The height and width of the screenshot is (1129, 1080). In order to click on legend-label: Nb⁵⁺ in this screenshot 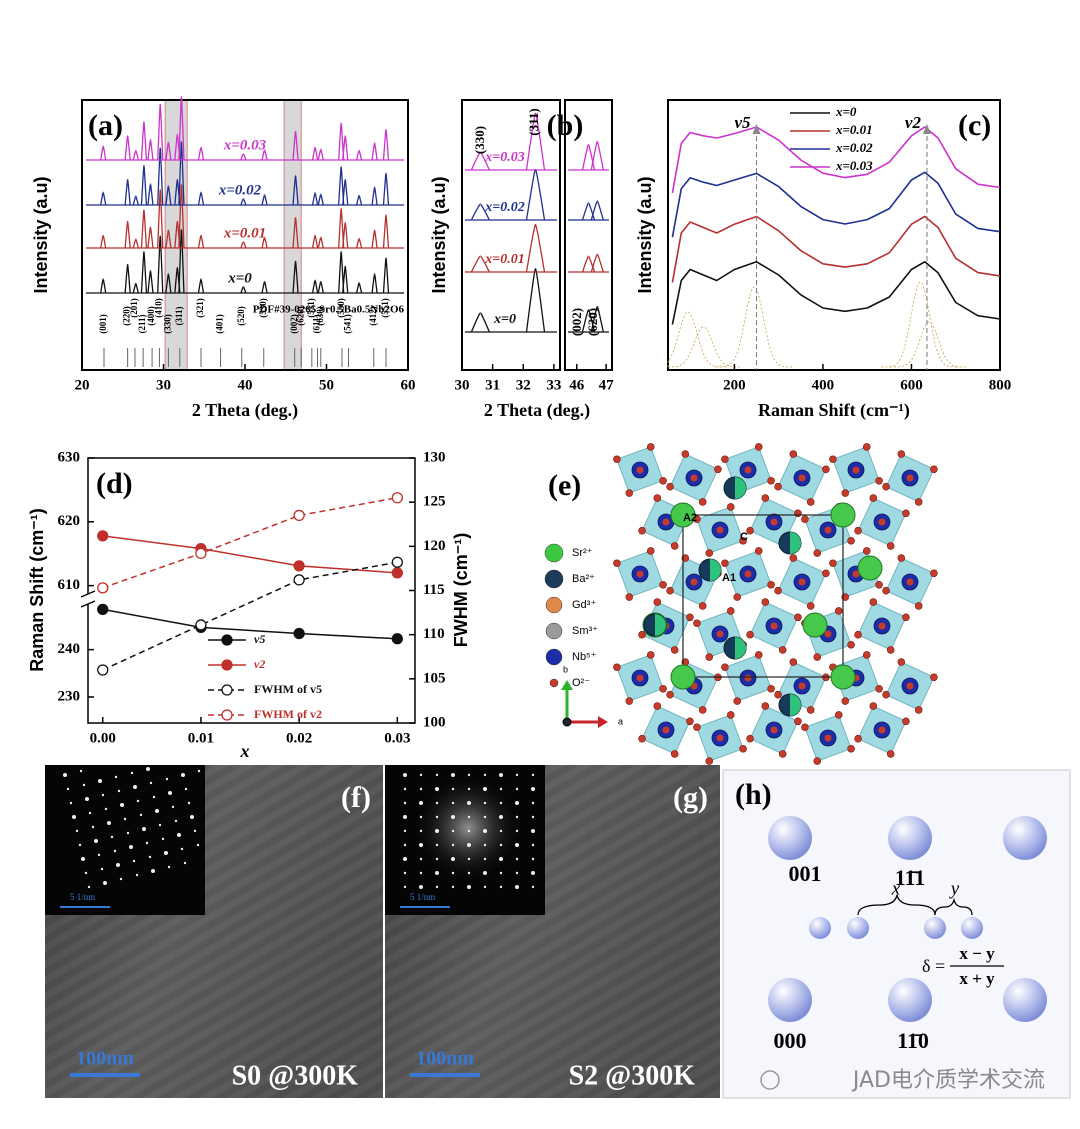, I will do `click(584, 657)`.